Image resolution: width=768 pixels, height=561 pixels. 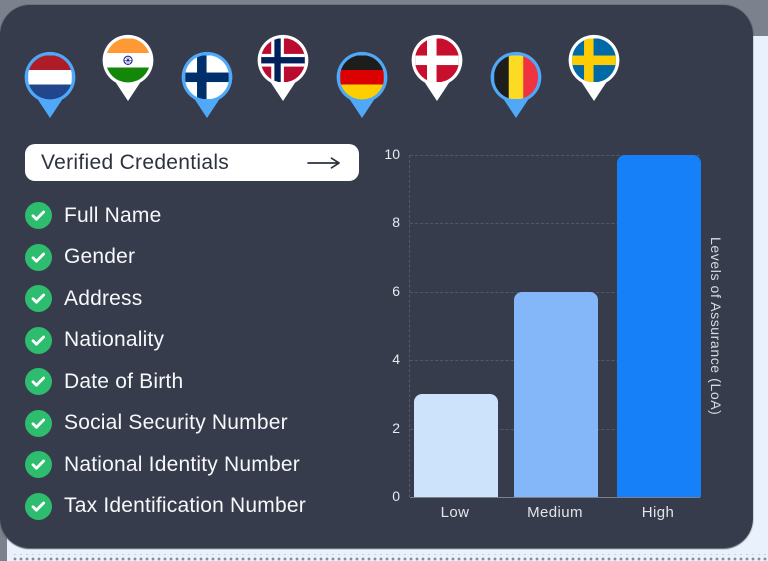 What do you see at coordinates (185, 506) in the screenshot?
I see `credential-label: Tax Identification Number` at bounding box center [185, 506].